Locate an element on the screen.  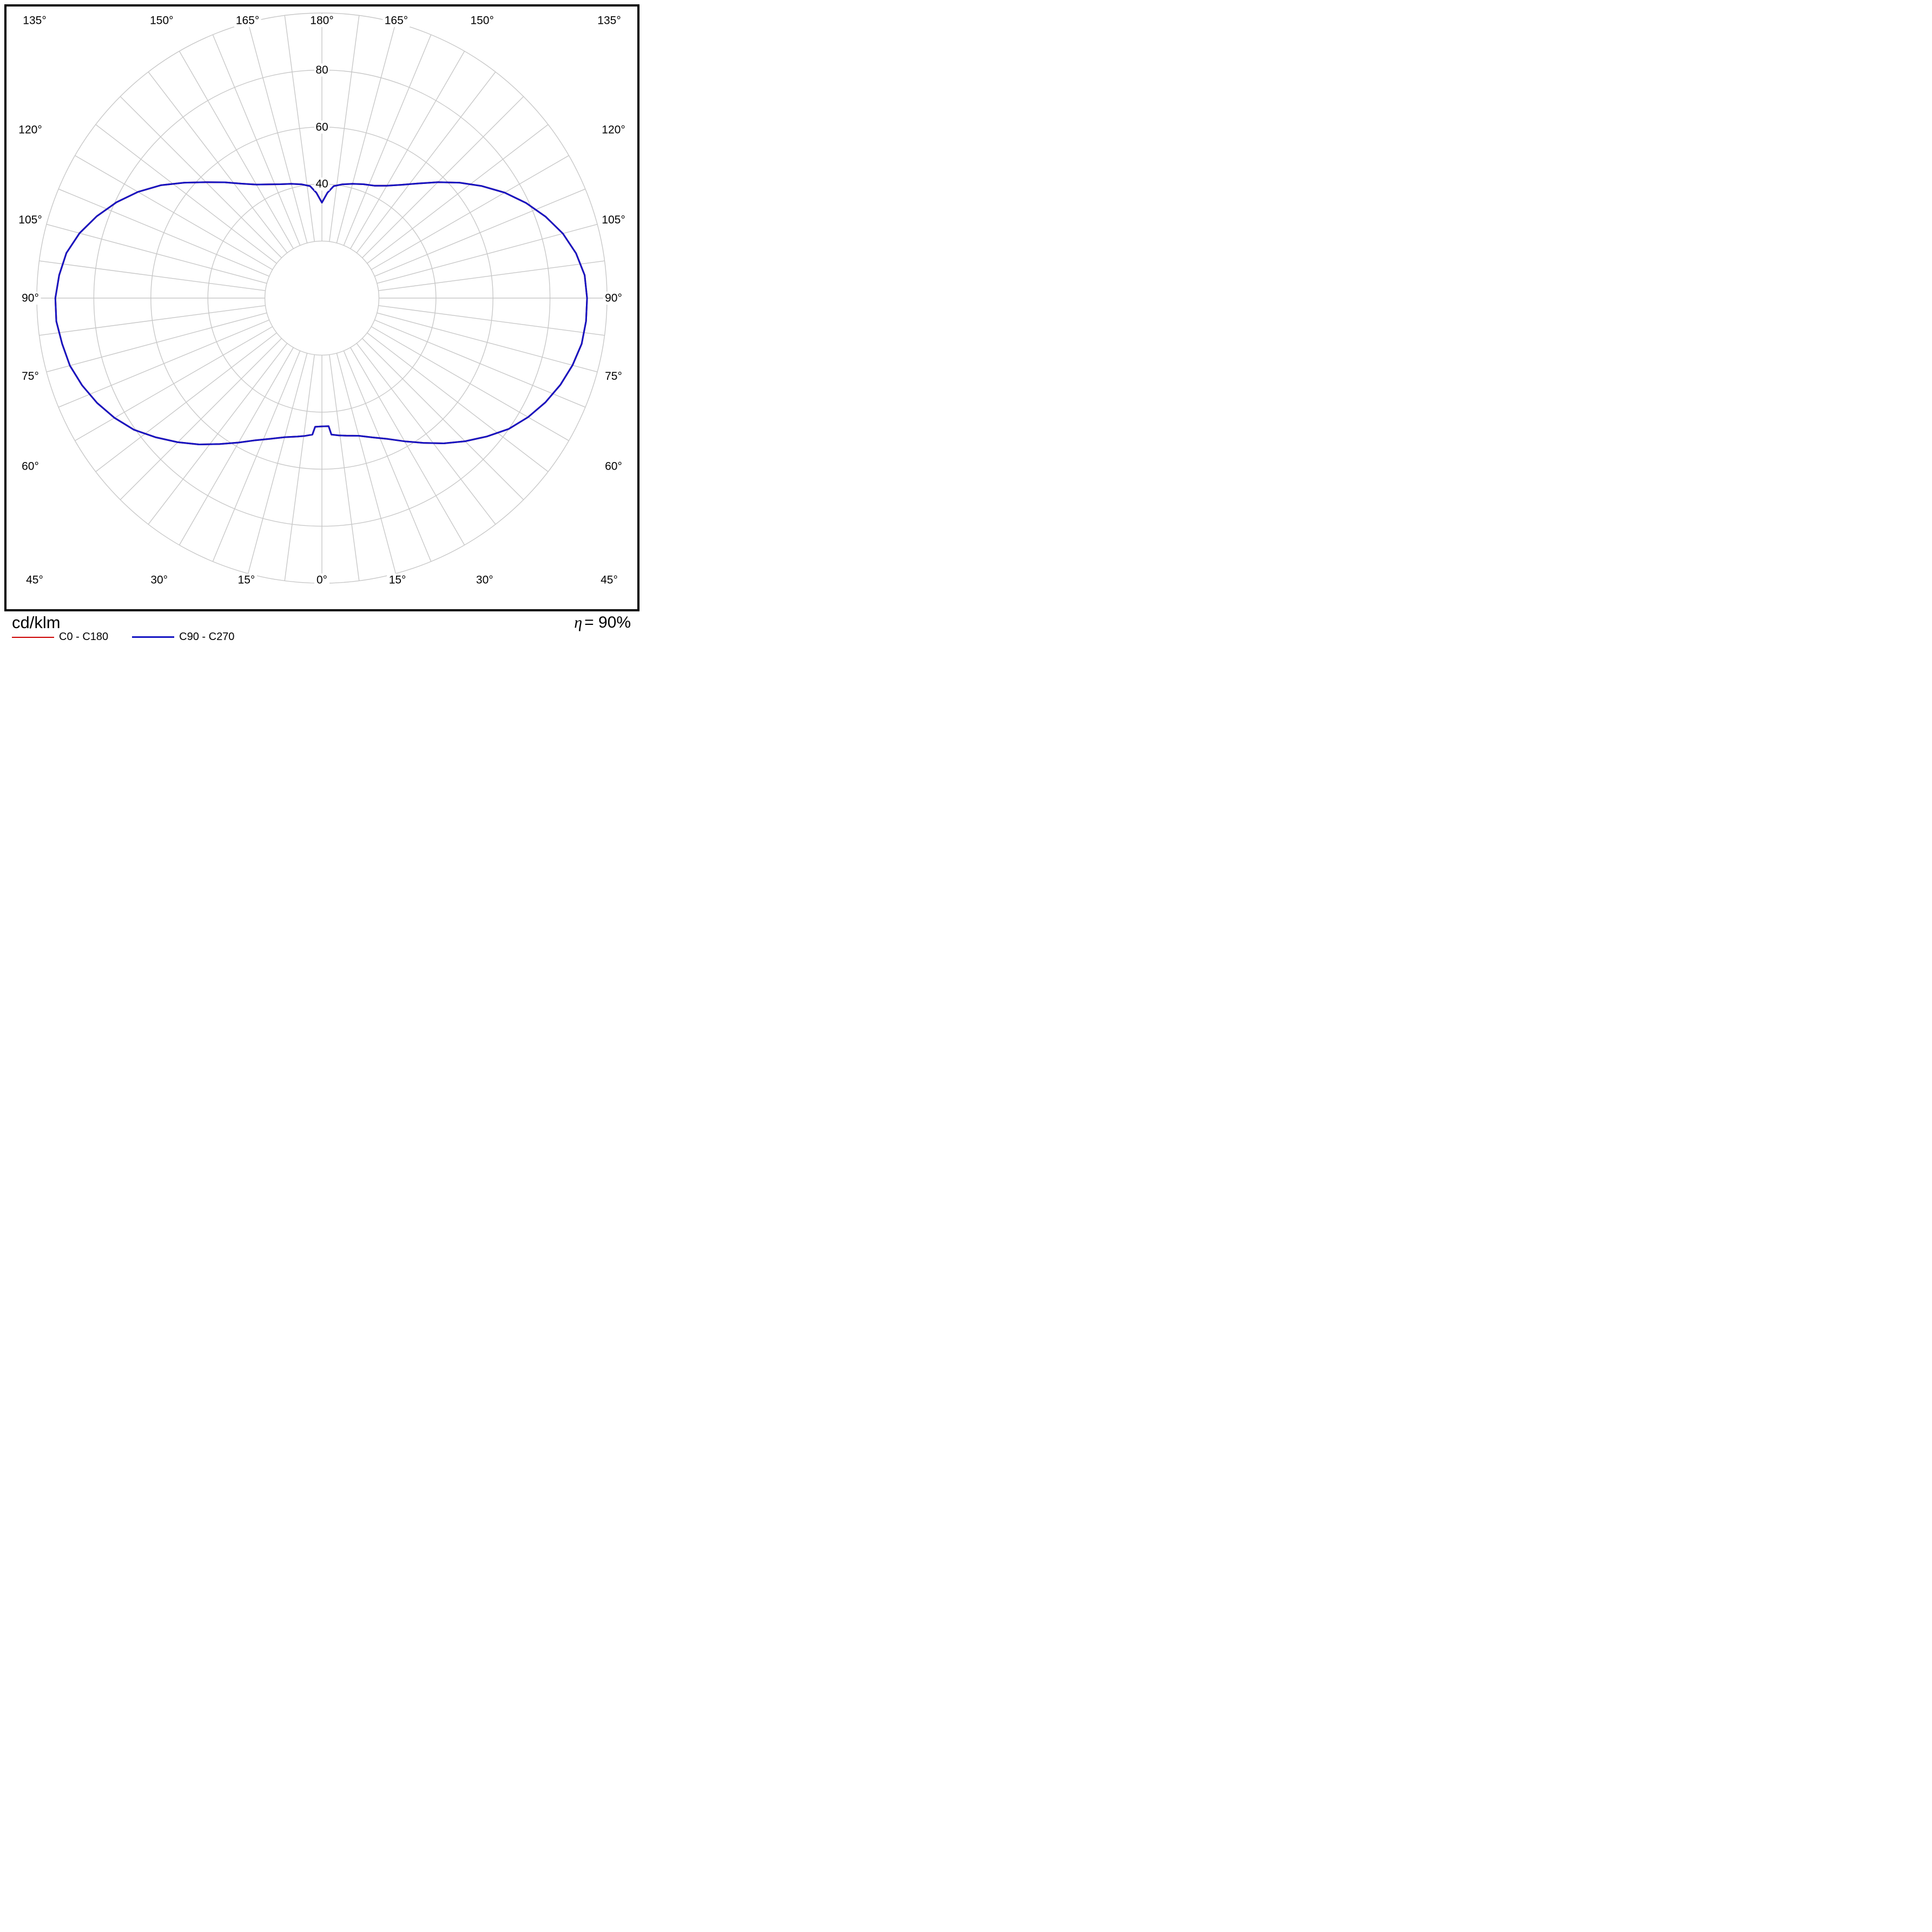
legend: C0 - C180 C90 - C270 is located at coordinates (123, 637).